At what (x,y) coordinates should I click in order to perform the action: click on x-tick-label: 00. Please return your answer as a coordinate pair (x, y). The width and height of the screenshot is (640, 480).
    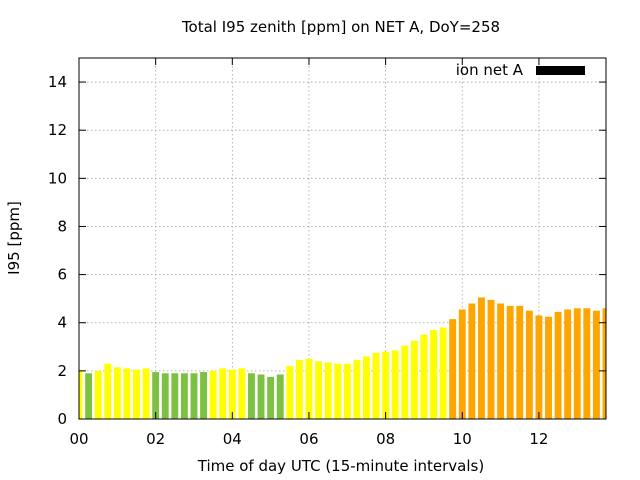
    Looking at the image, I should click on (78, 439).